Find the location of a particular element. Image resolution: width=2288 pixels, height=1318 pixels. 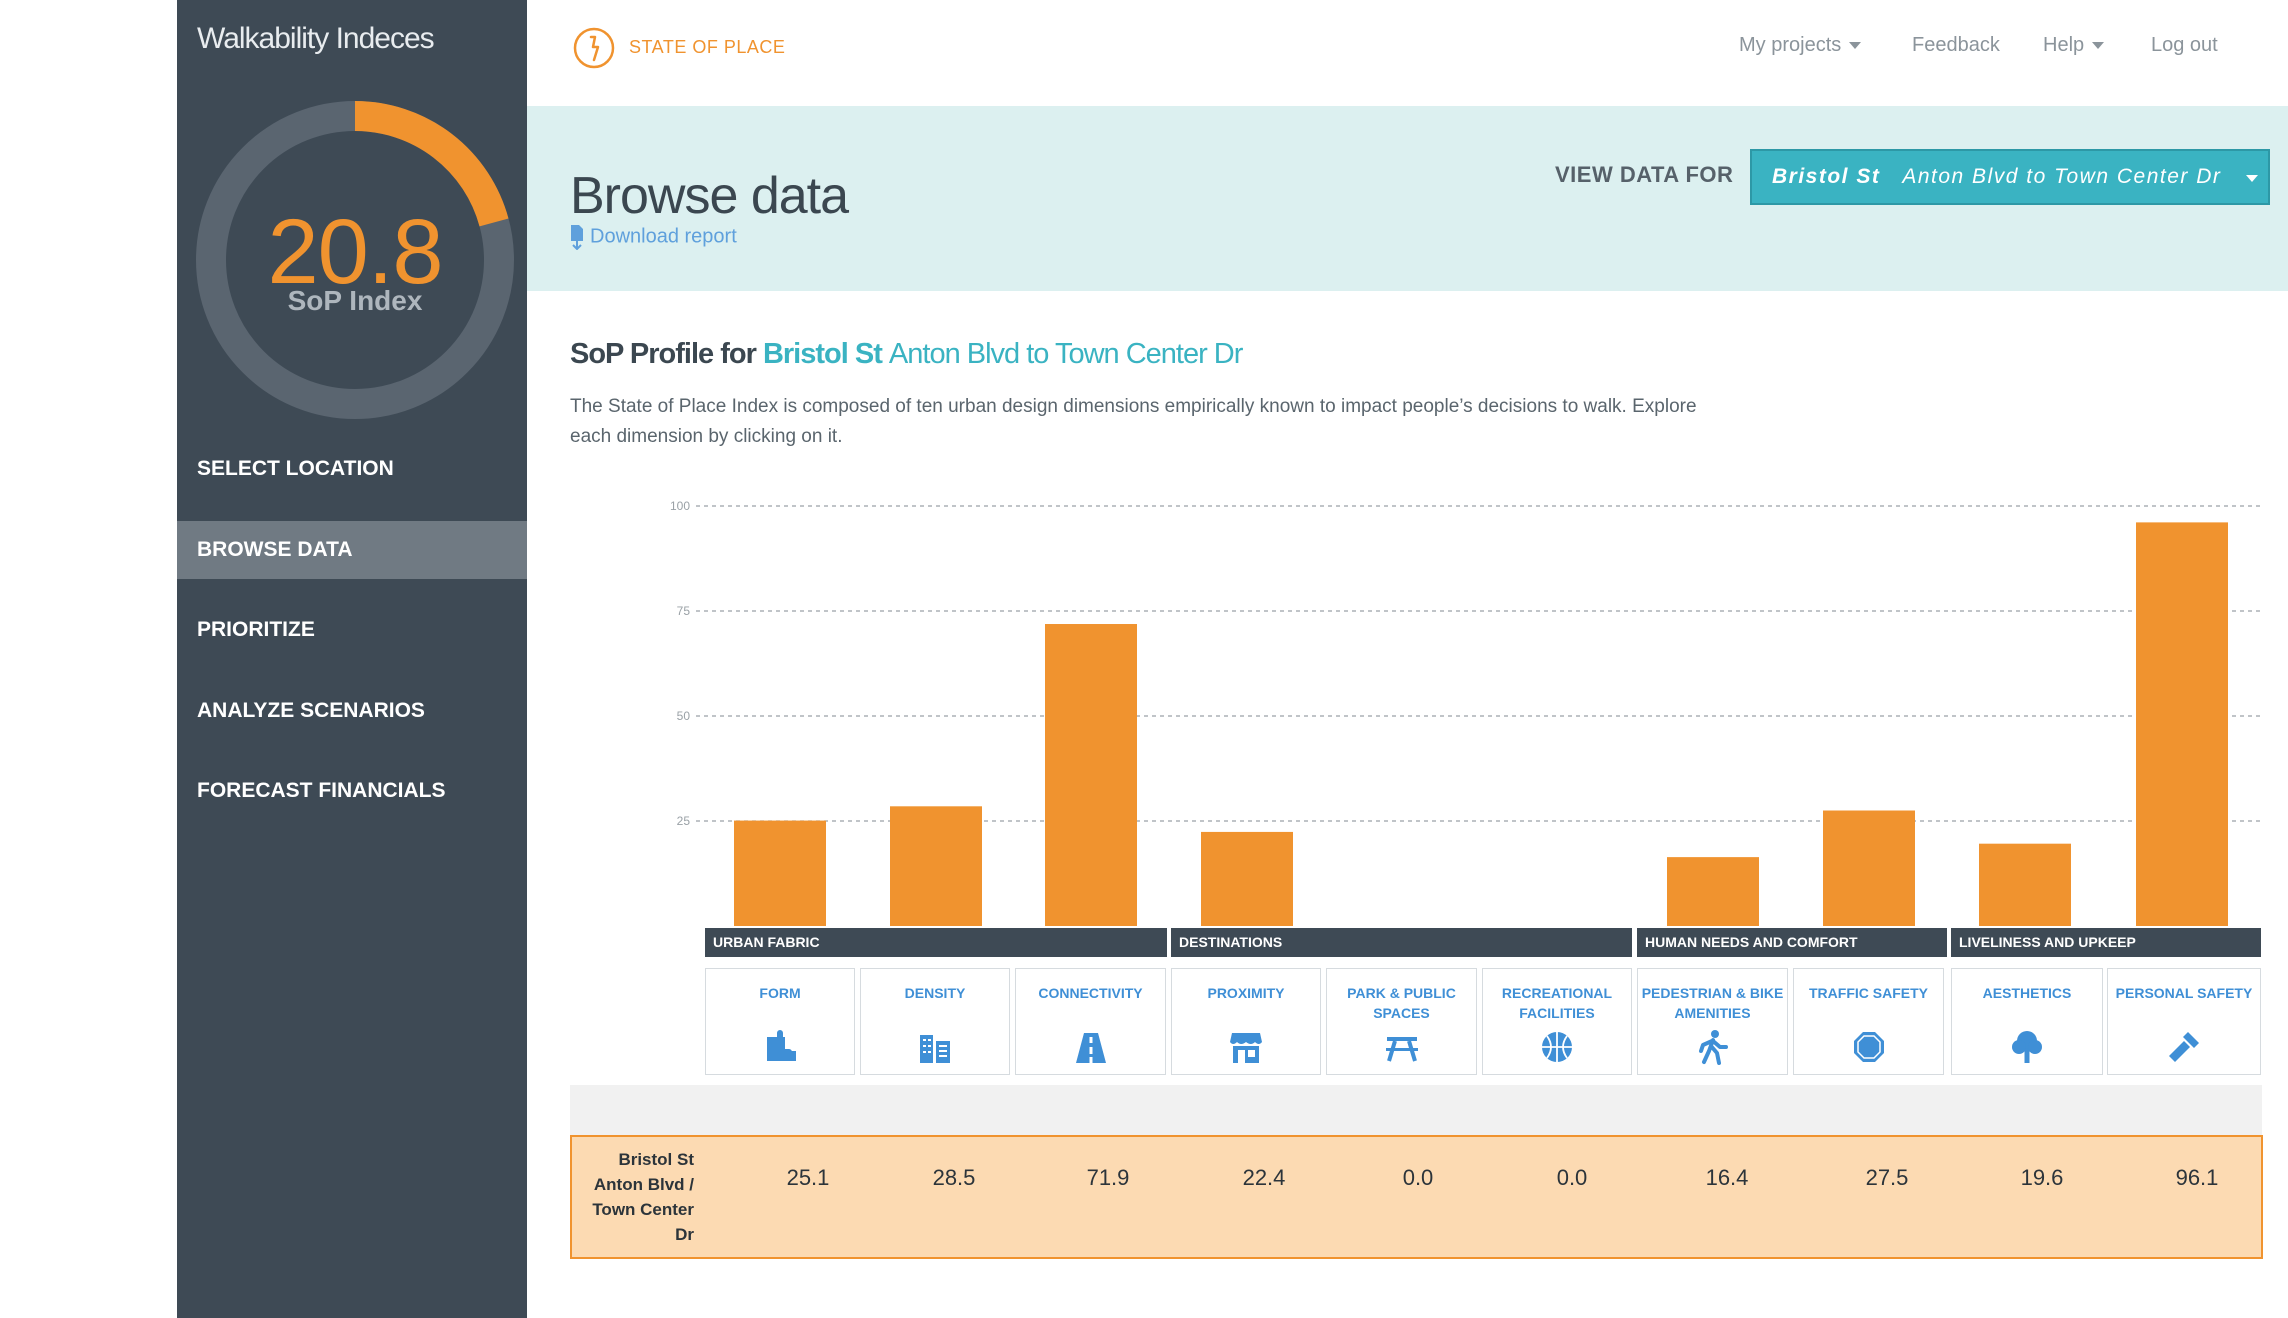

row-location-label: Bristol St Anton Blvd / Town Center Dr is located at coordinates (643, 1197).